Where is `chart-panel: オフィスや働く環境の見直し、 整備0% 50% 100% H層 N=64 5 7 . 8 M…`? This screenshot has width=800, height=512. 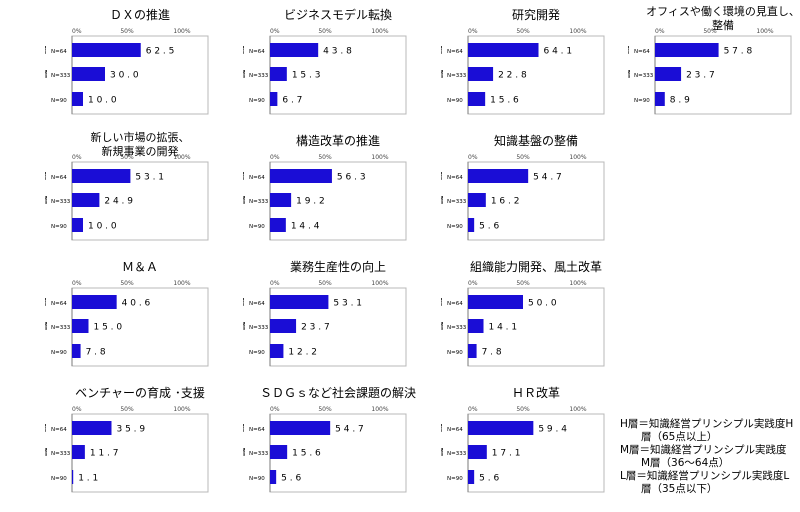
chart-panel: オフィスや働く環境の見直し、 整備0% 50% 100% H層 N=64 5 7 . 8 M… is located at coordinates (714, 67).